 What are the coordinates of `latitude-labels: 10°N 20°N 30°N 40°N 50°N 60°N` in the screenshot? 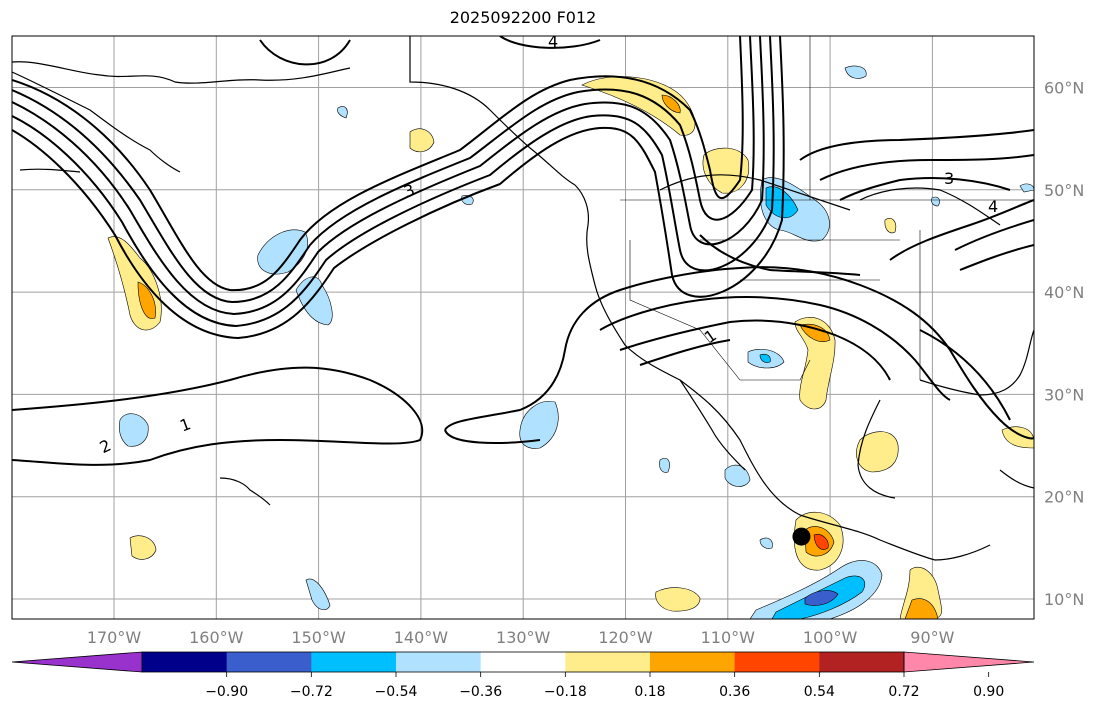 It's located at (1064, 344).